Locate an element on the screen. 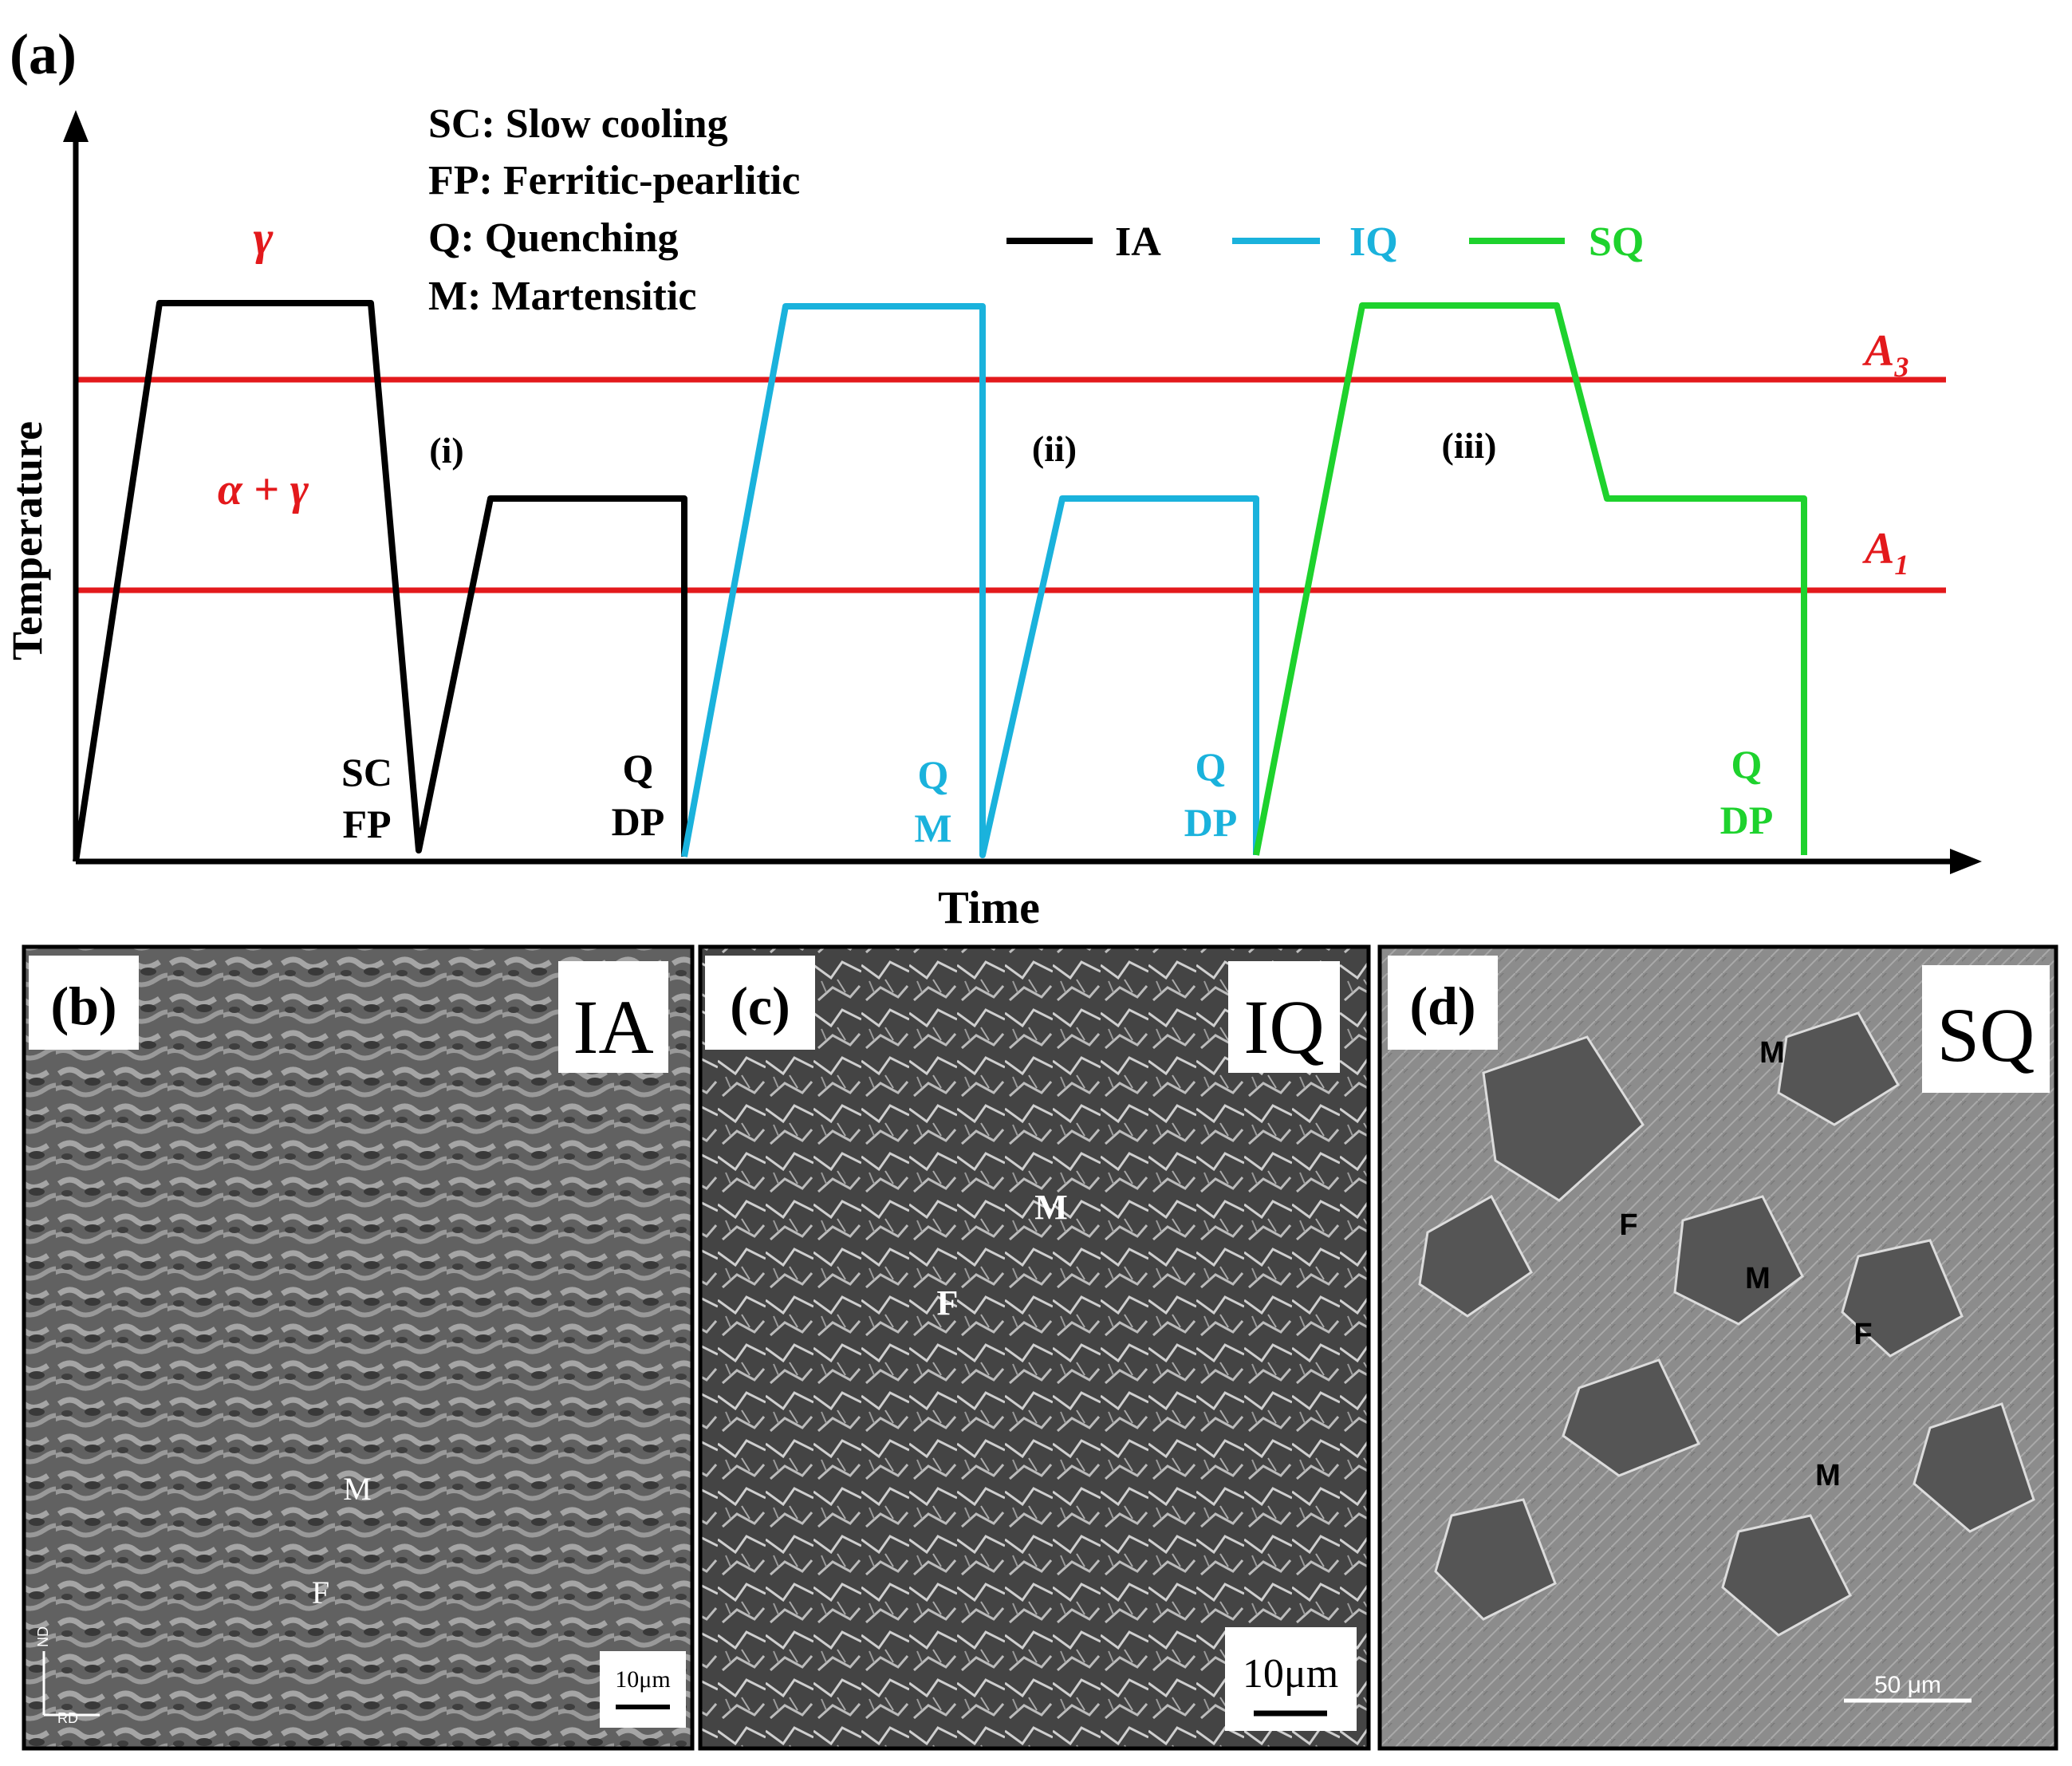 This screenshot has height=1766, width=2072. step-label-q-2: Q is located at coordinates (934, 775).